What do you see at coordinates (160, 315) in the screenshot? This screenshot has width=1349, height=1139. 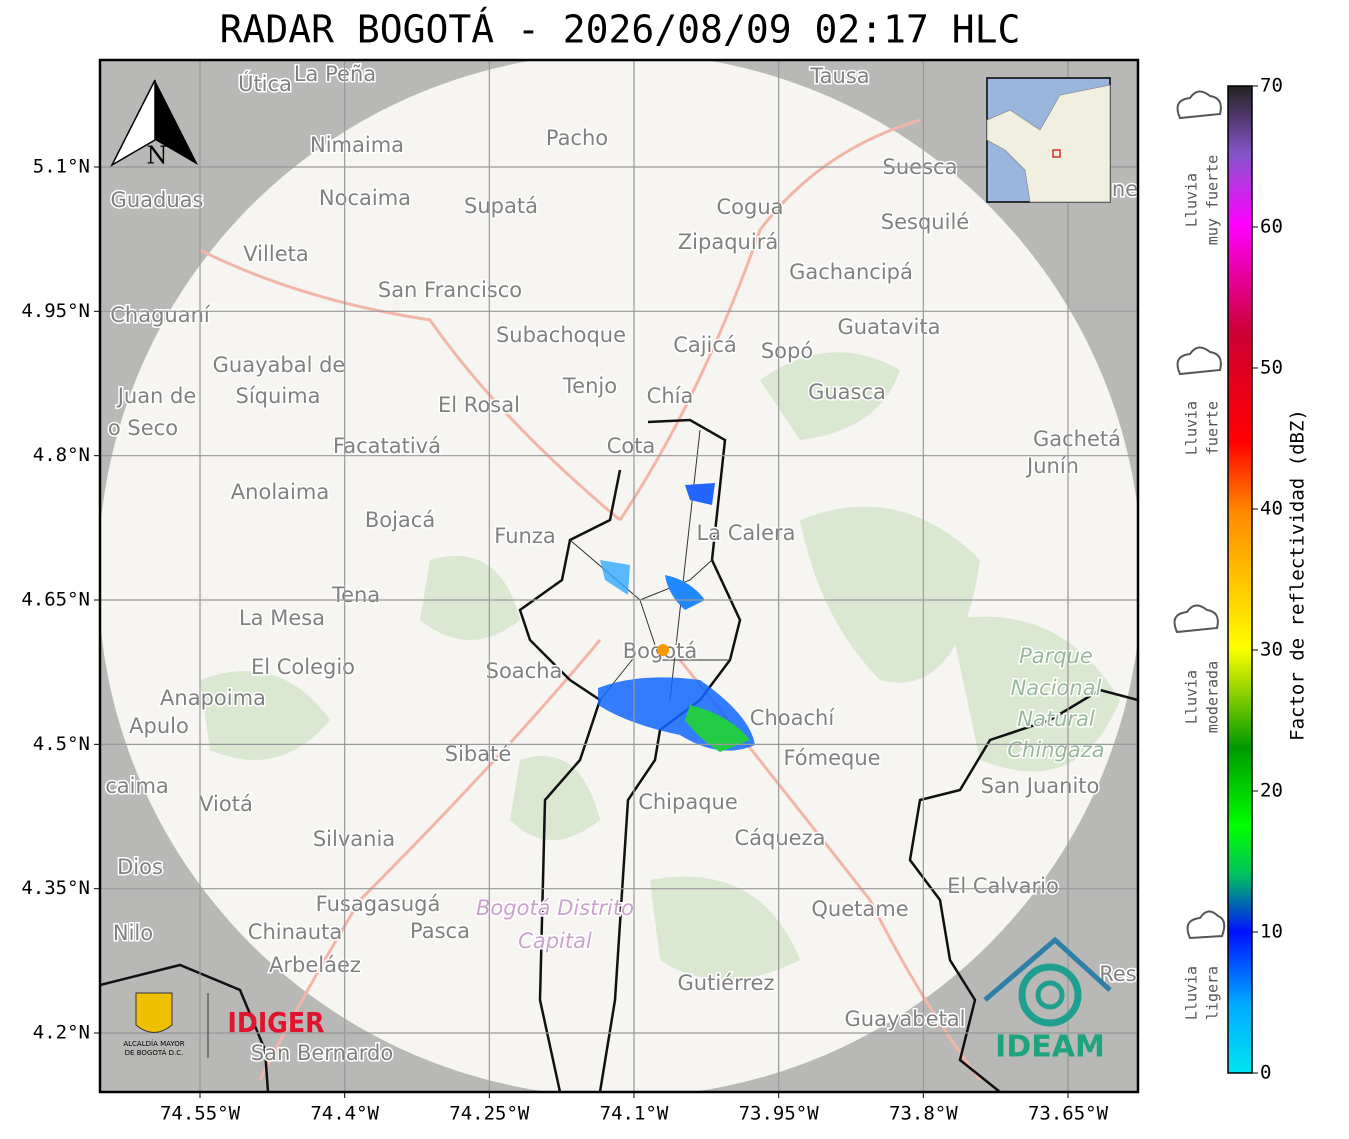 I see `place-label: Chaguaní` at bounding box center [160, 315].